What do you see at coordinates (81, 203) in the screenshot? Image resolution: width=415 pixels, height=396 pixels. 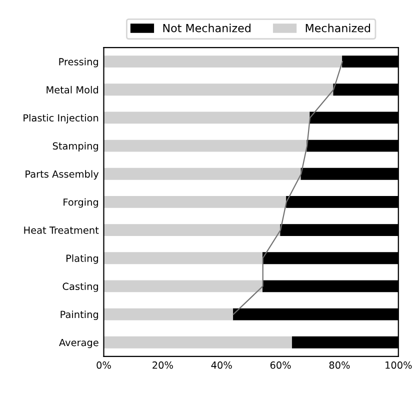 I see `y-tick-label: Forging` at bounding box center [81, 203].